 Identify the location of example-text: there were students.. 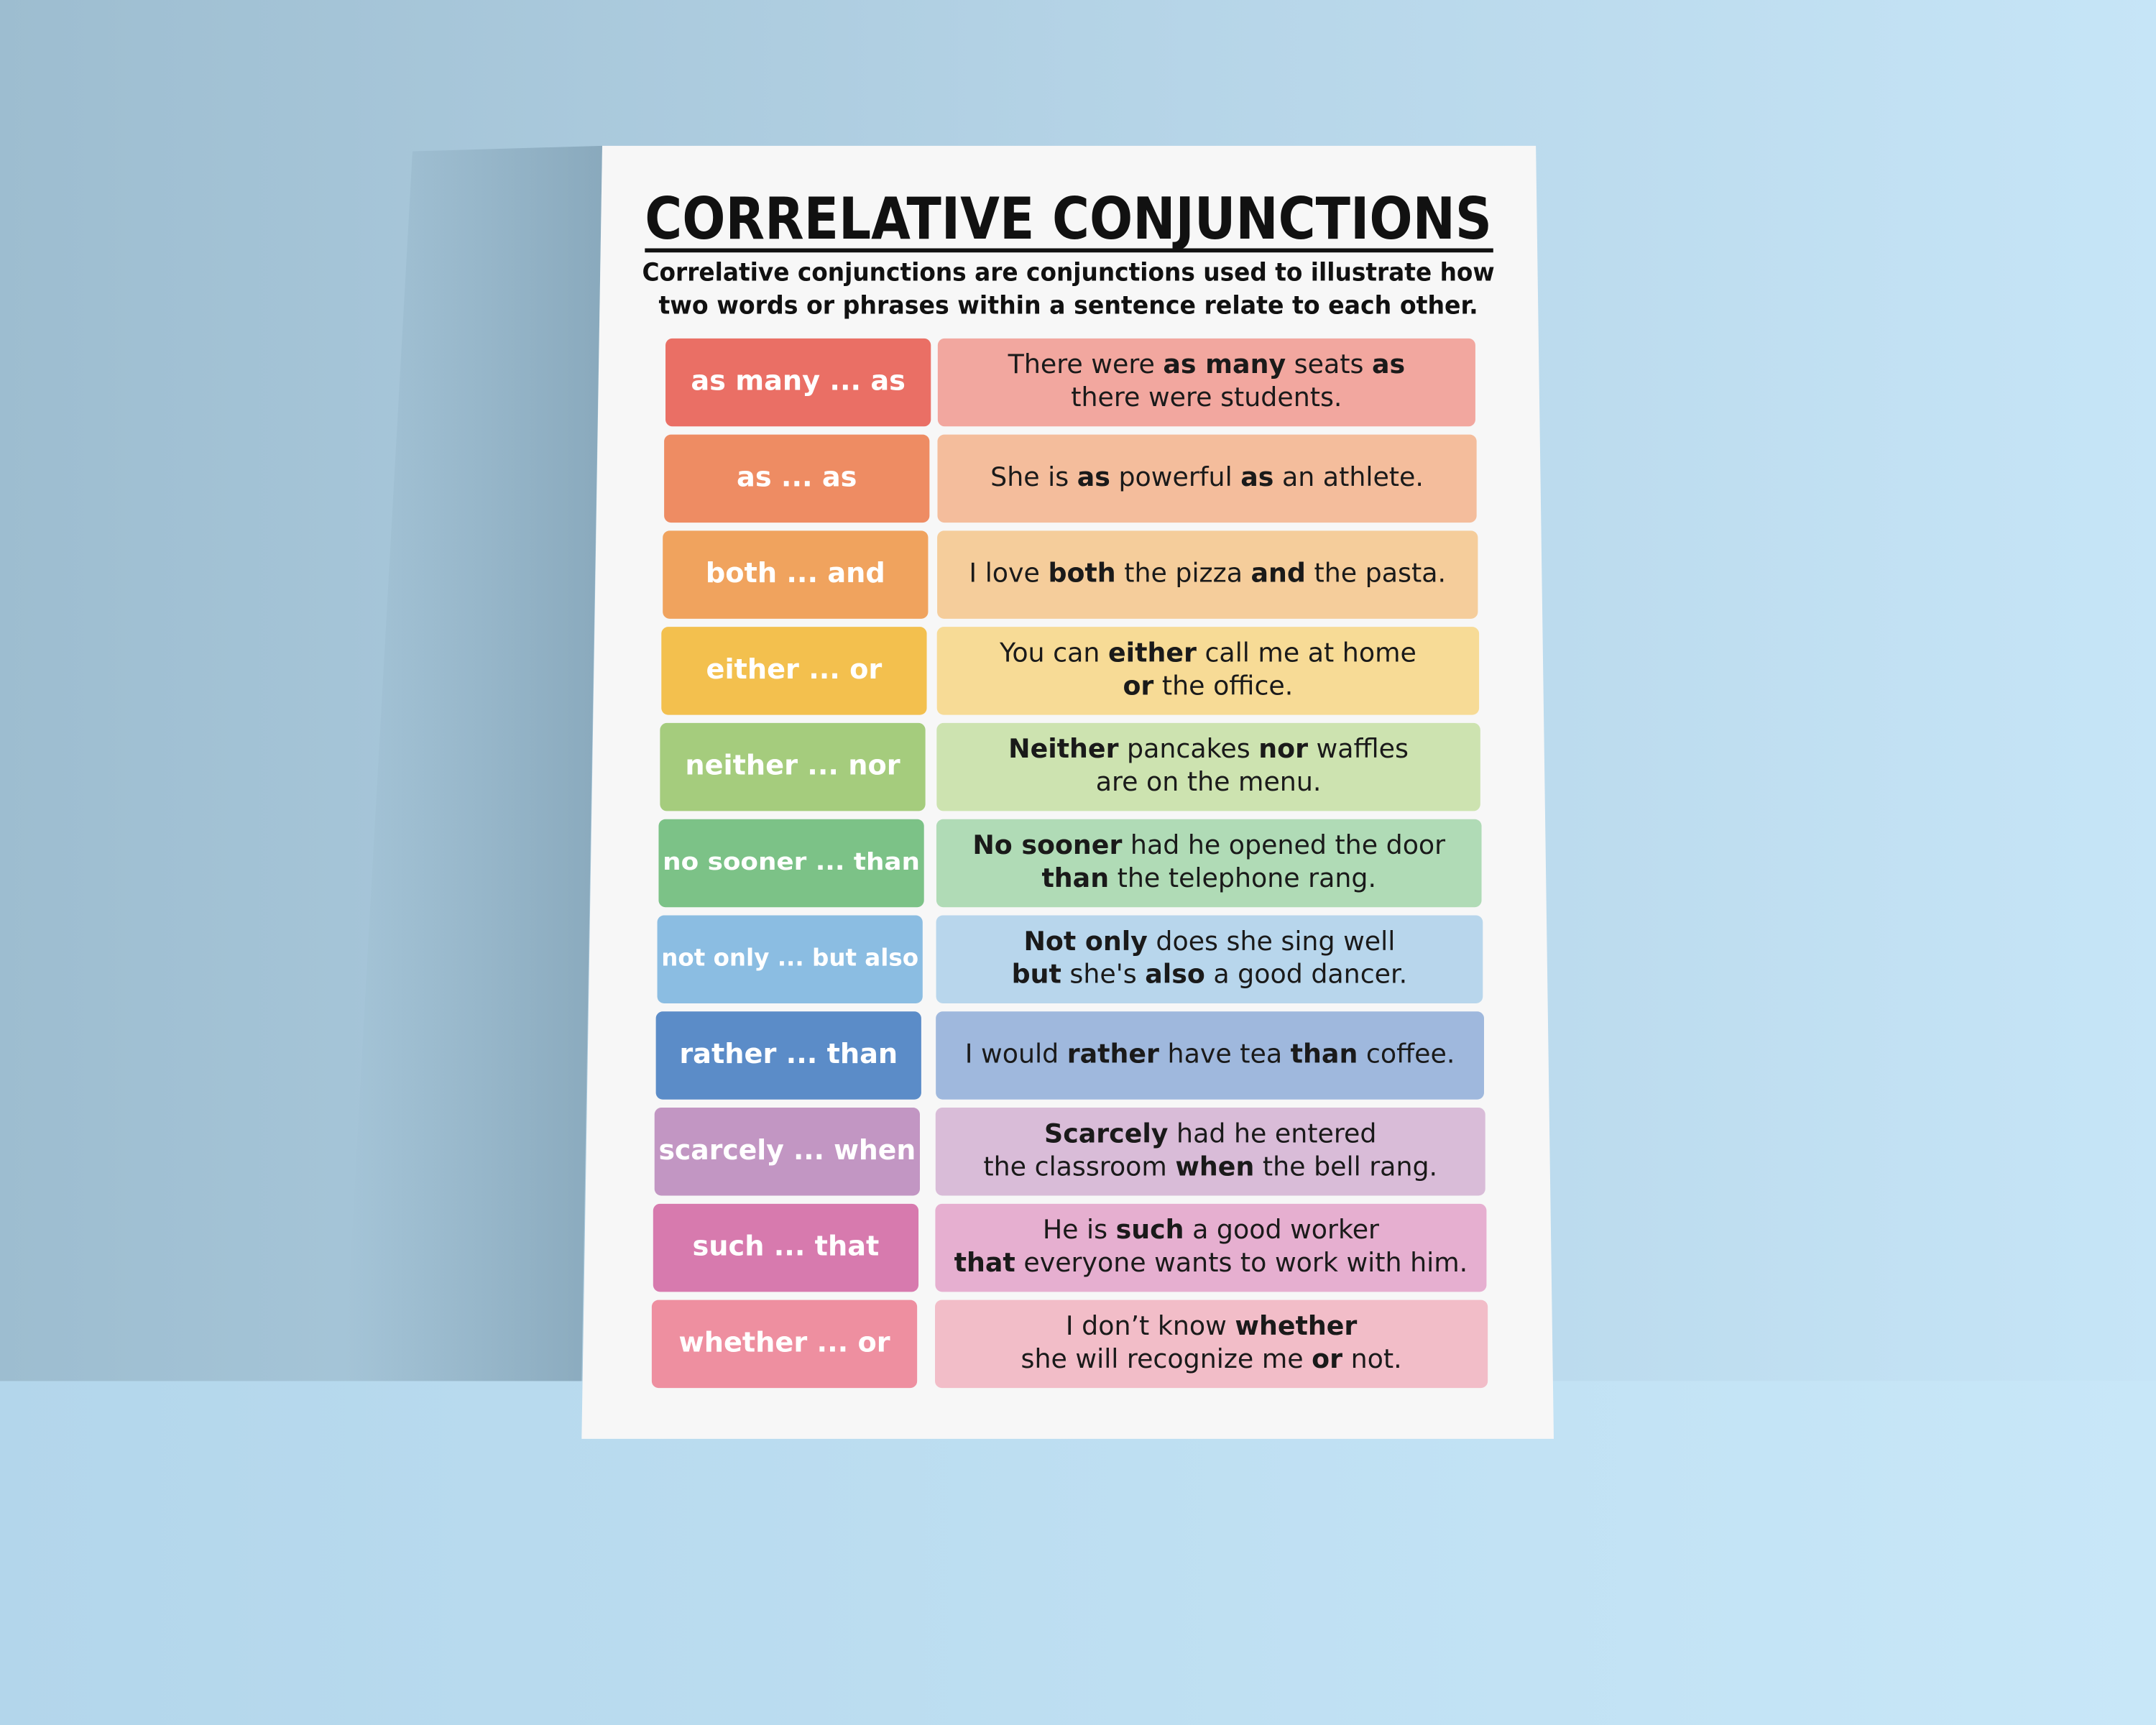
(1206, 397).